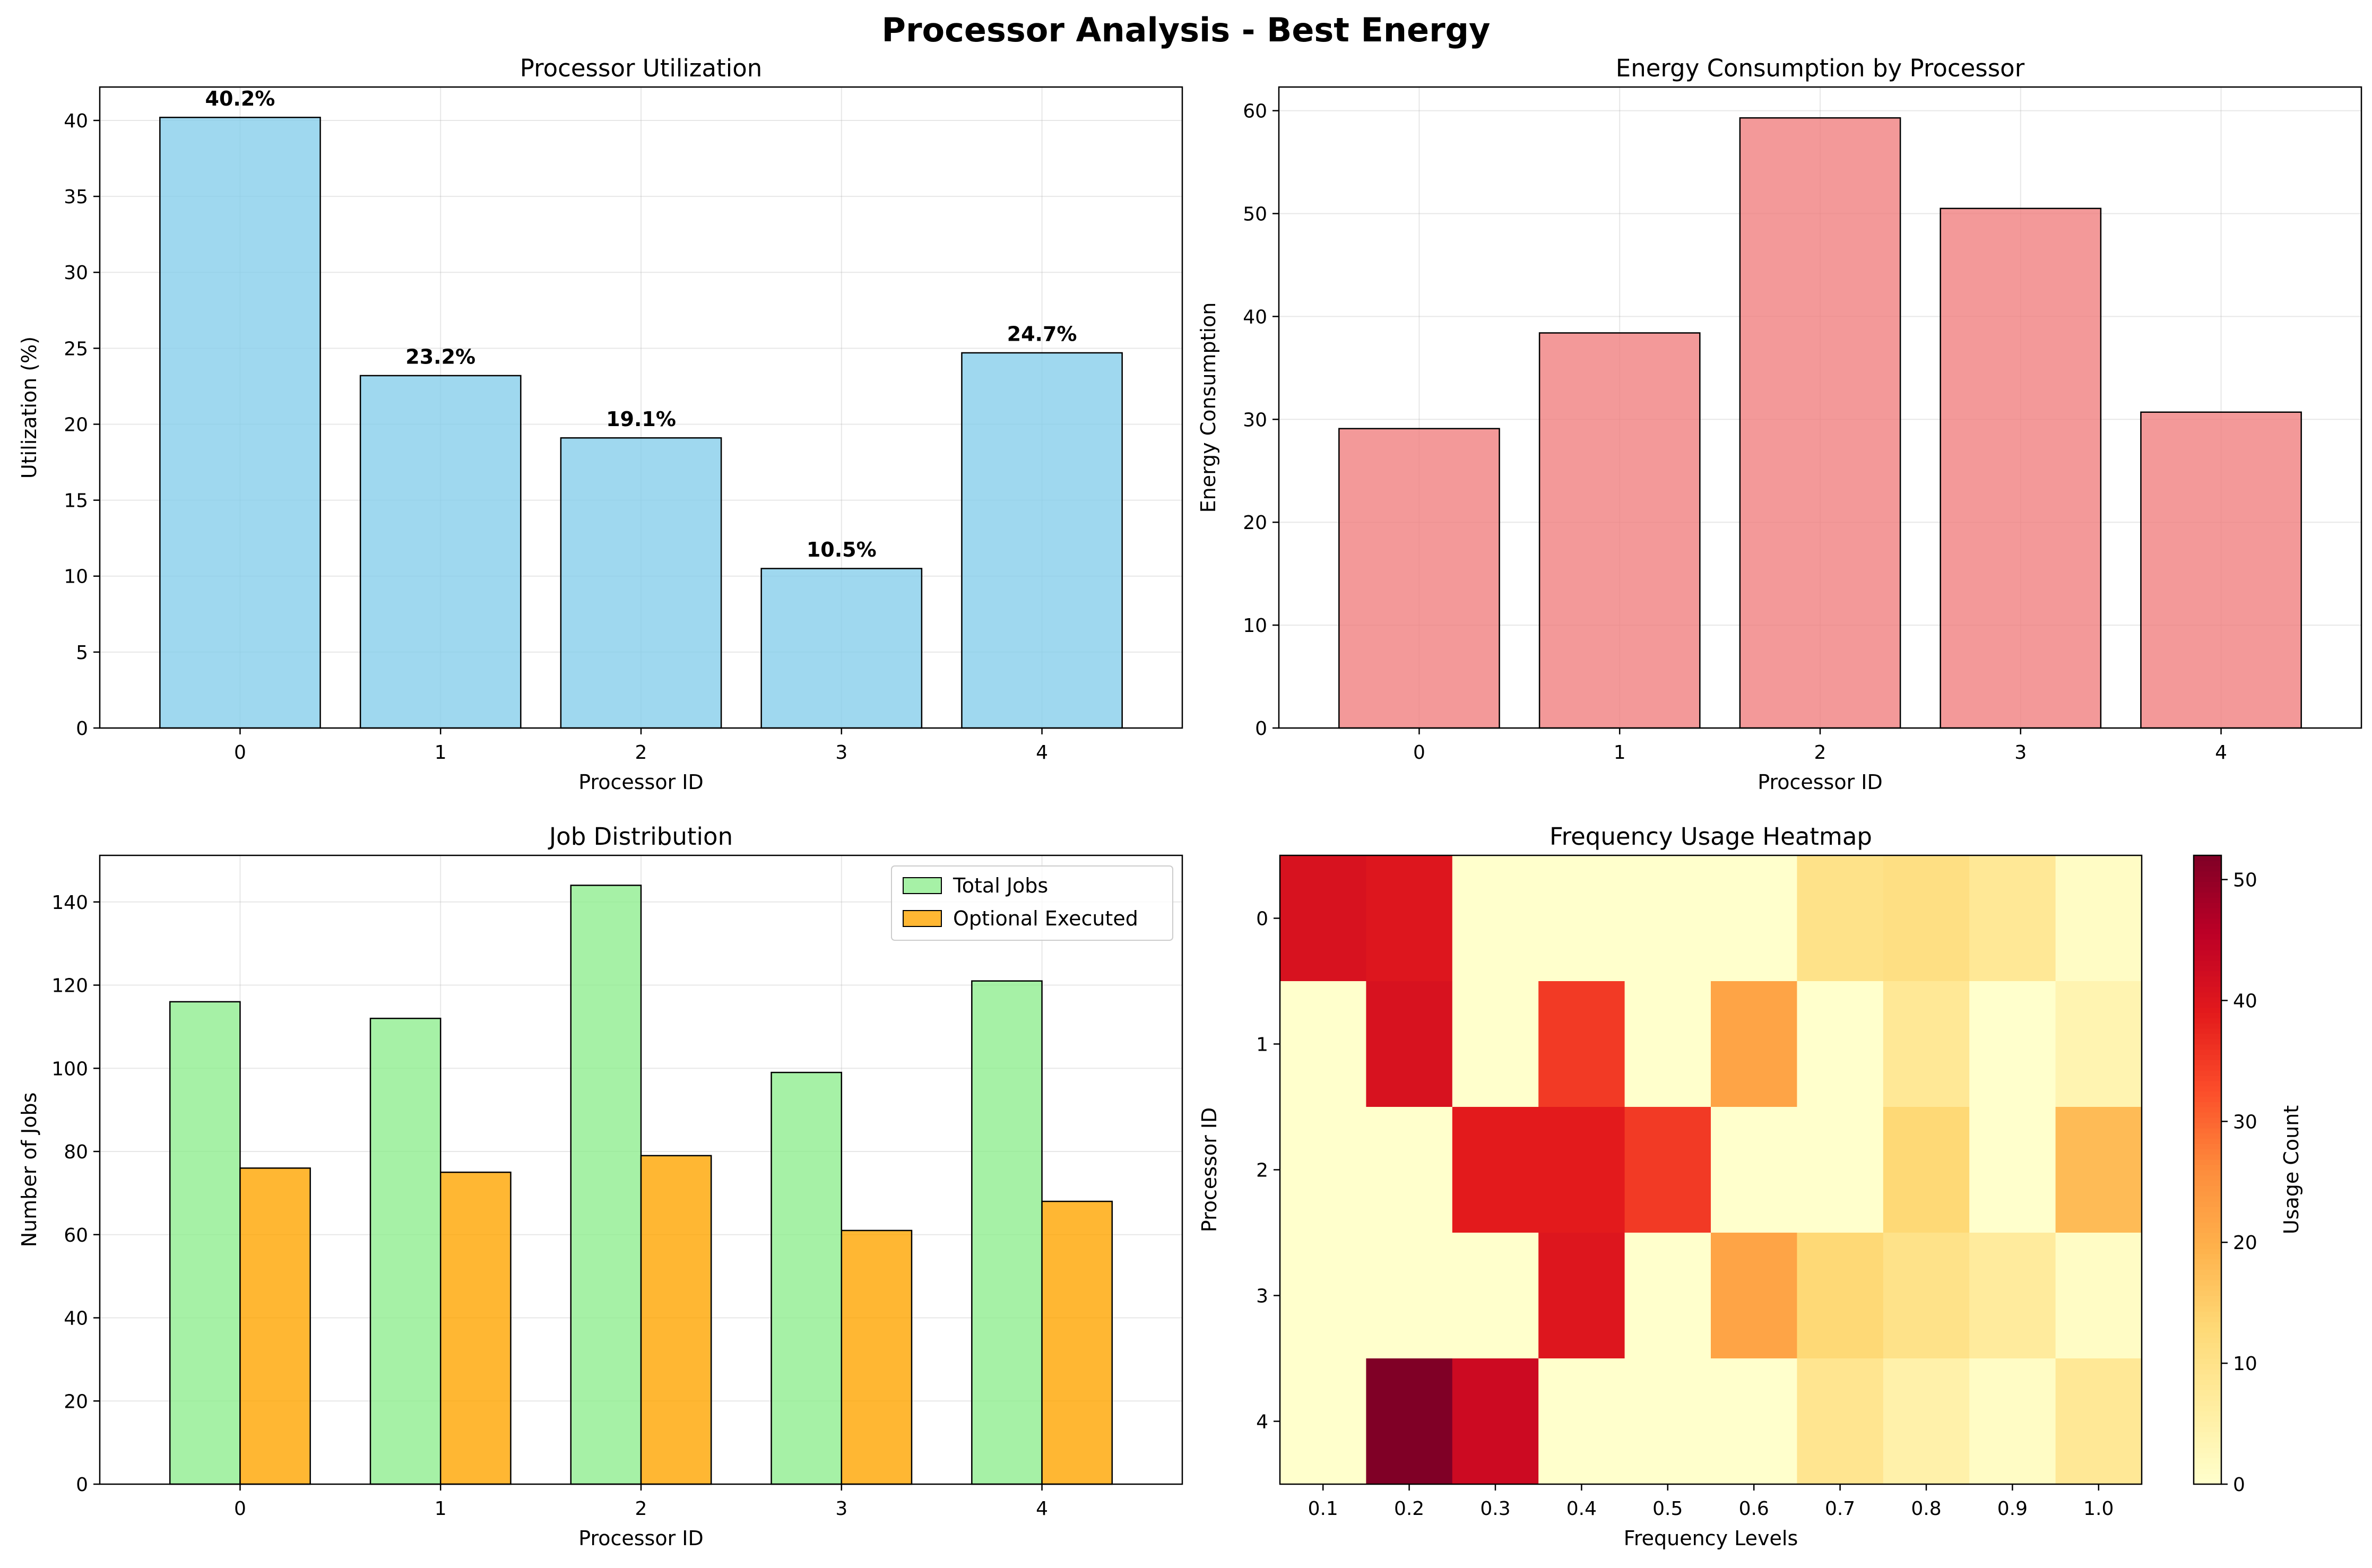 The height and width of the screenshot is (1568, 2372). What do you see at coordinates (76, 197) in the screenshot?
I see `y-tick-label: 35` at bounding box center [76, 197].